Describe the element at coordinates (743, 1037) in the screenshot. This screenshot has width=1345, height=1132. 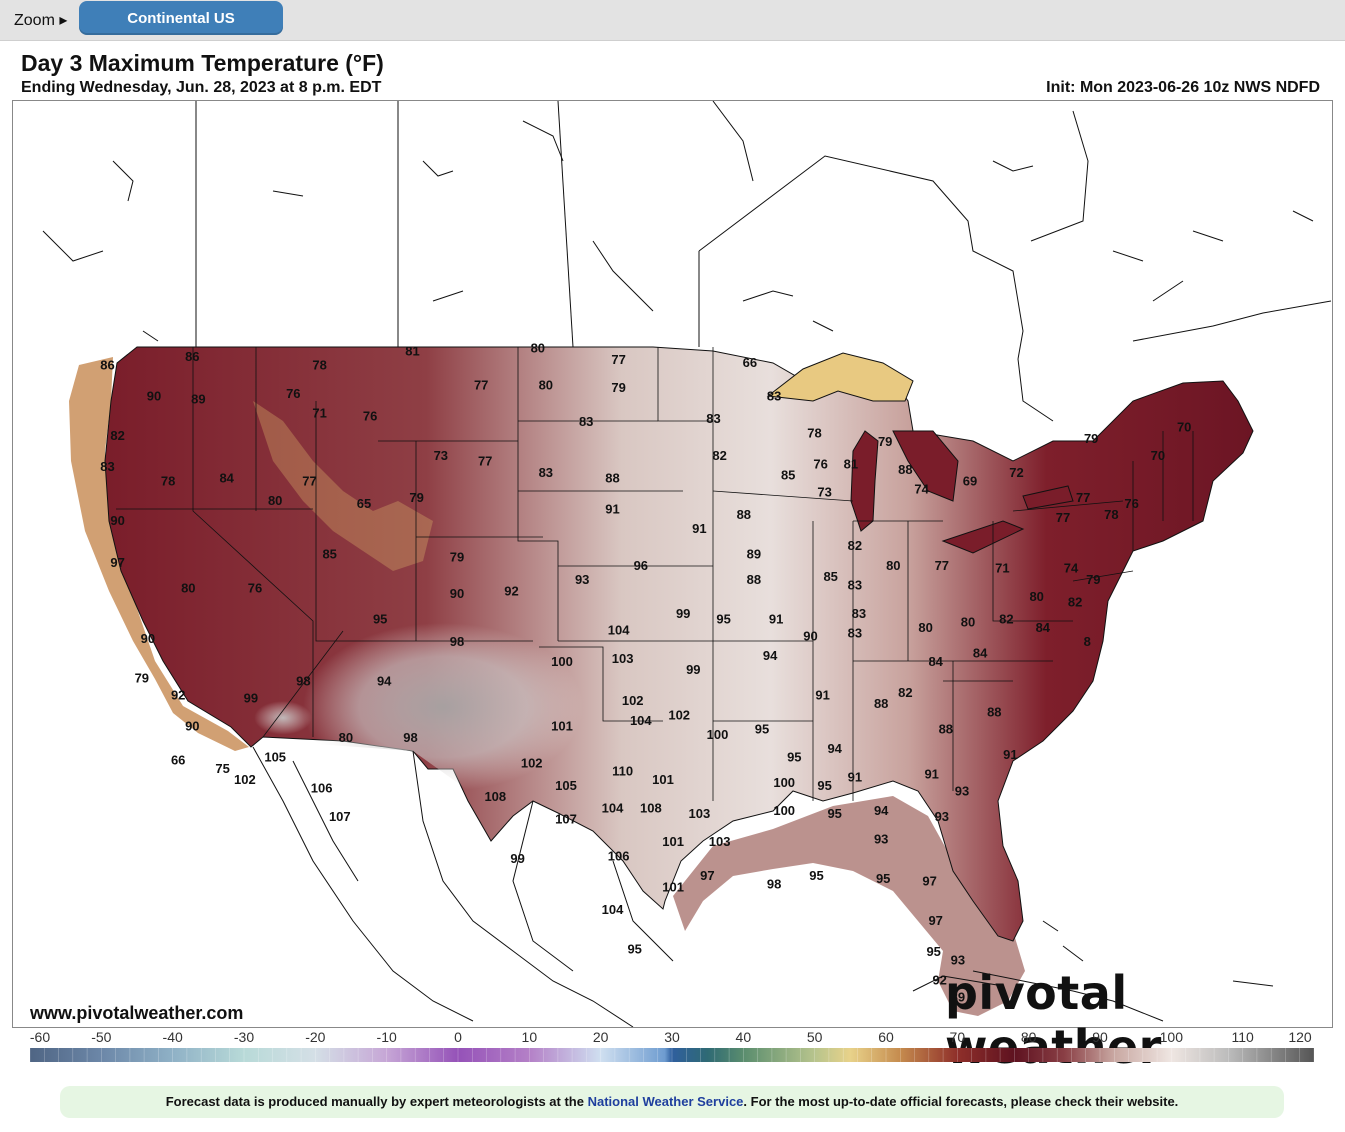
I see `colorbar-tick-label: 40` at that location.